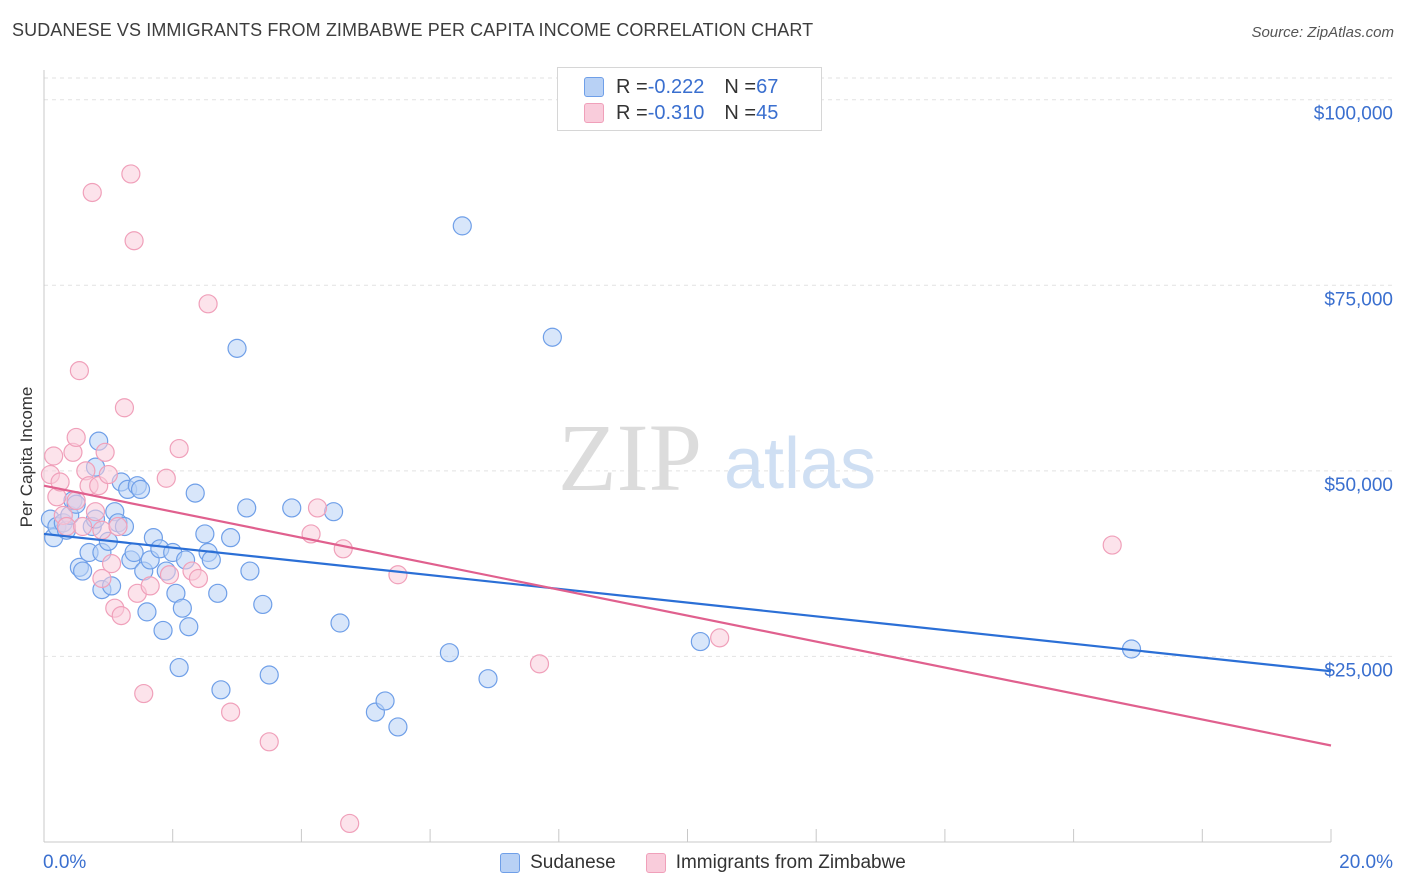 The height and width of the screenshot is (892, 1406). What do you see at coordinates (1353, 114) in the screenshot?
I see `y-tick-label: $100,000` at bounding box center [1353, 114].